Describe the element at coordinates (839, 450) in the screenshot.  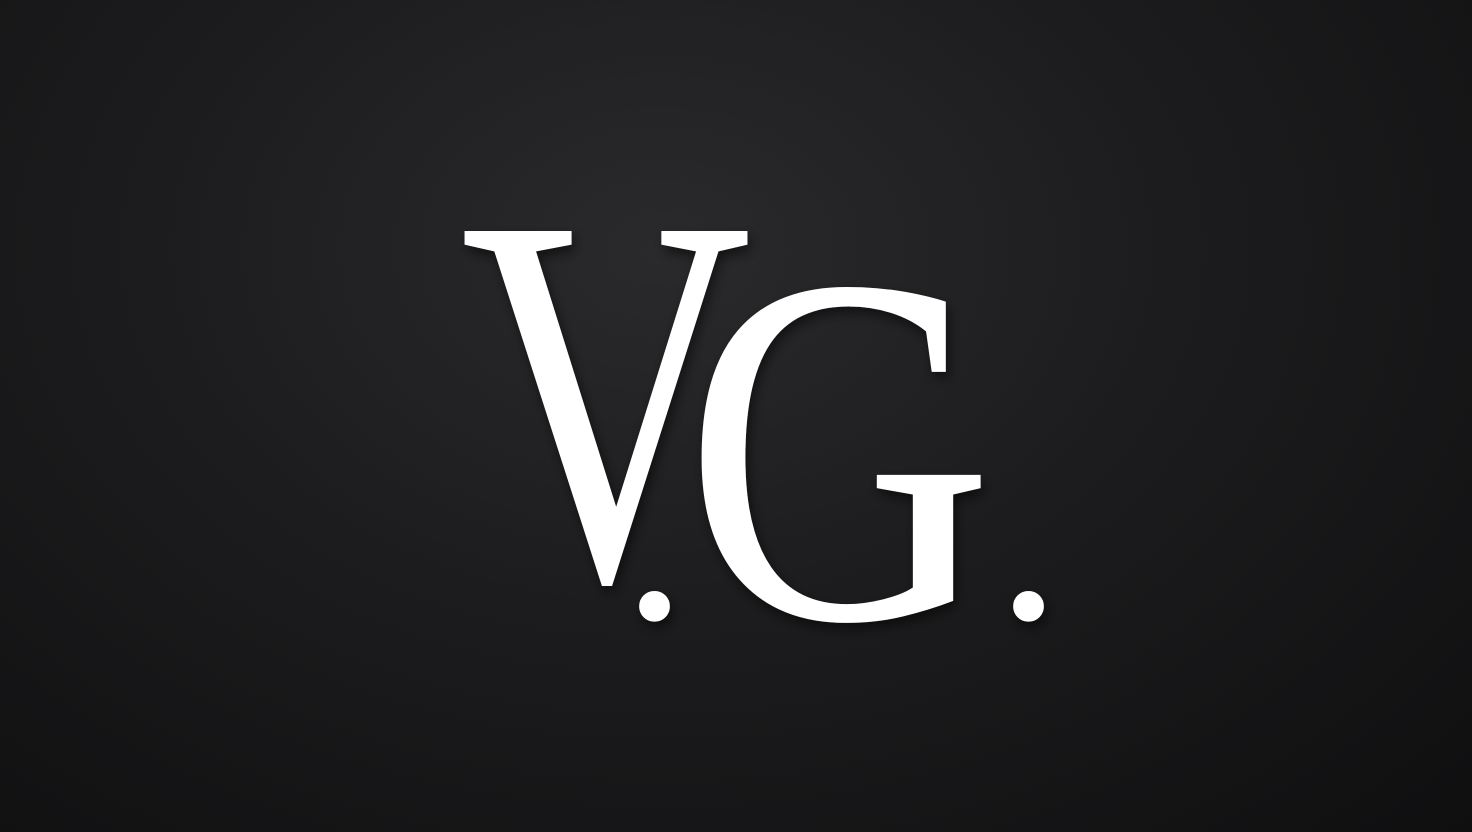
I see `monogram-letter-g: G` at that location.